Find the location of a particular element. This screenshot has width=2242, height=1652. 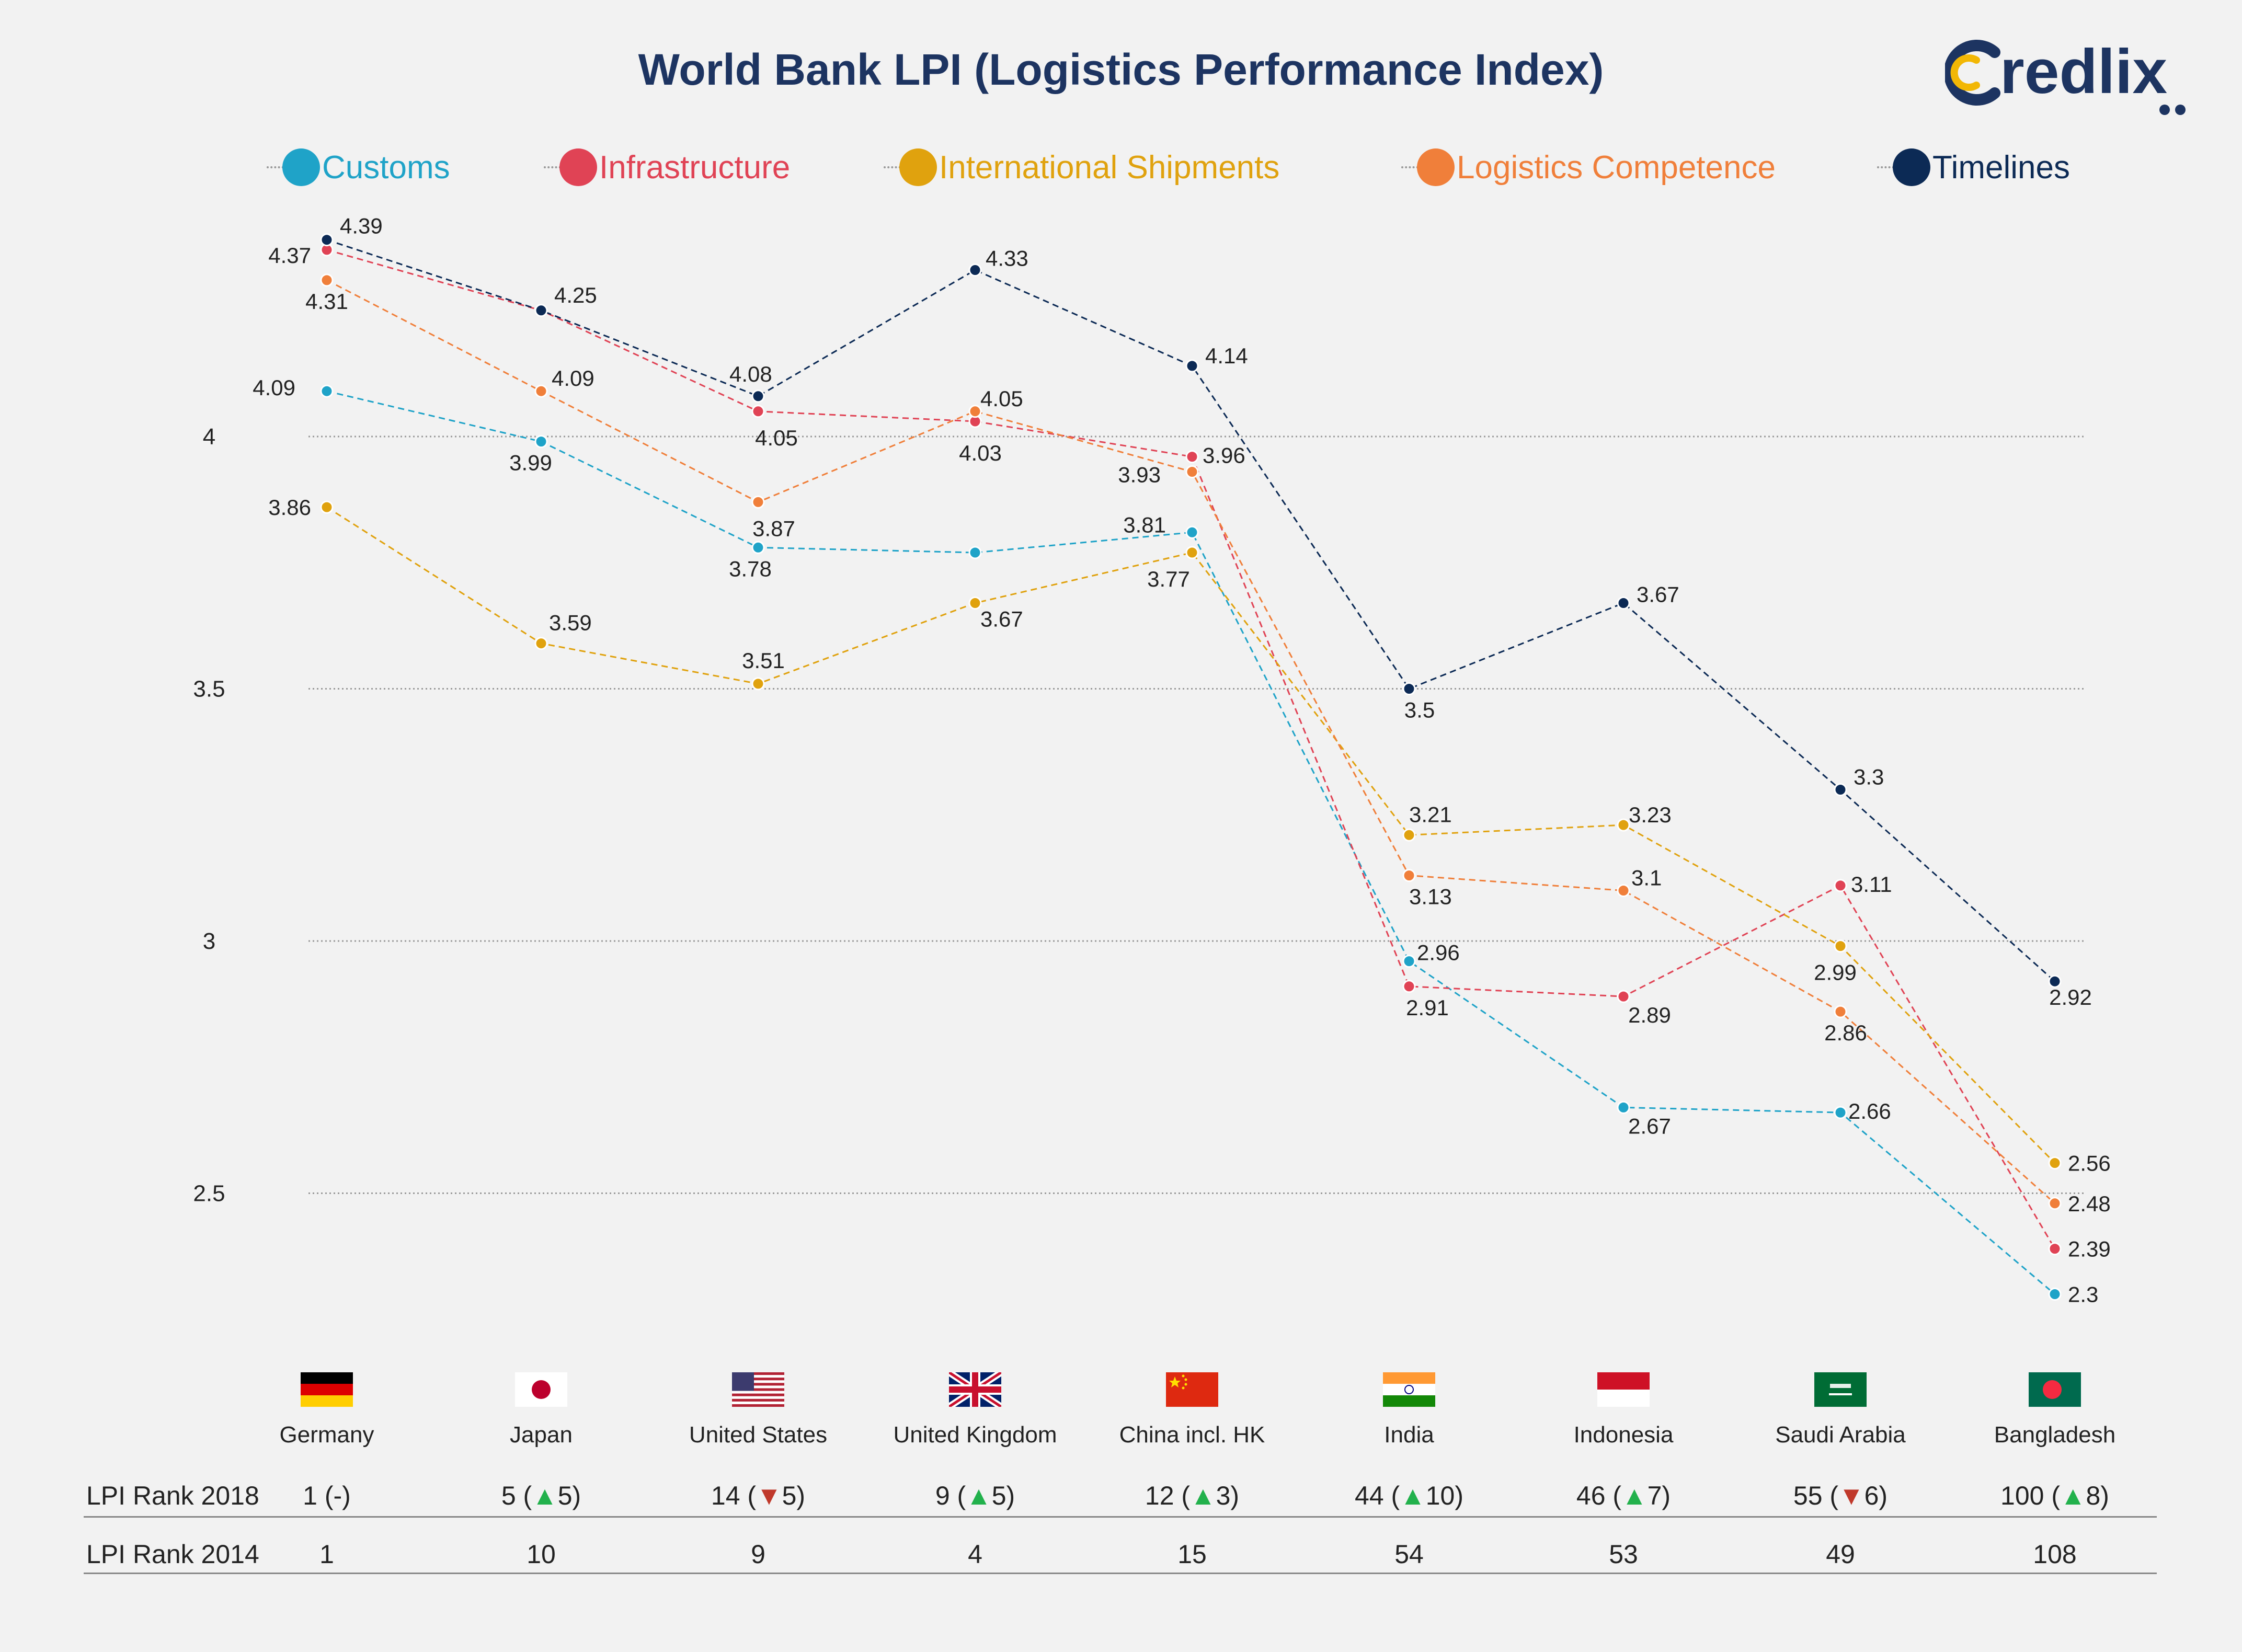

x-tick-label: Saudi Arabia is located at coordinates (1840, 1435).